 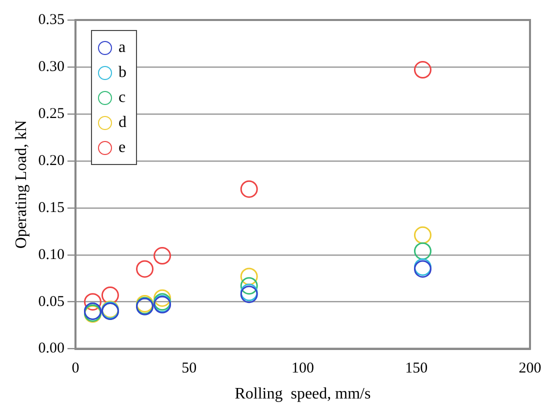 I want to click on y-tick-label: 0.35, so click(x=51, y=20).